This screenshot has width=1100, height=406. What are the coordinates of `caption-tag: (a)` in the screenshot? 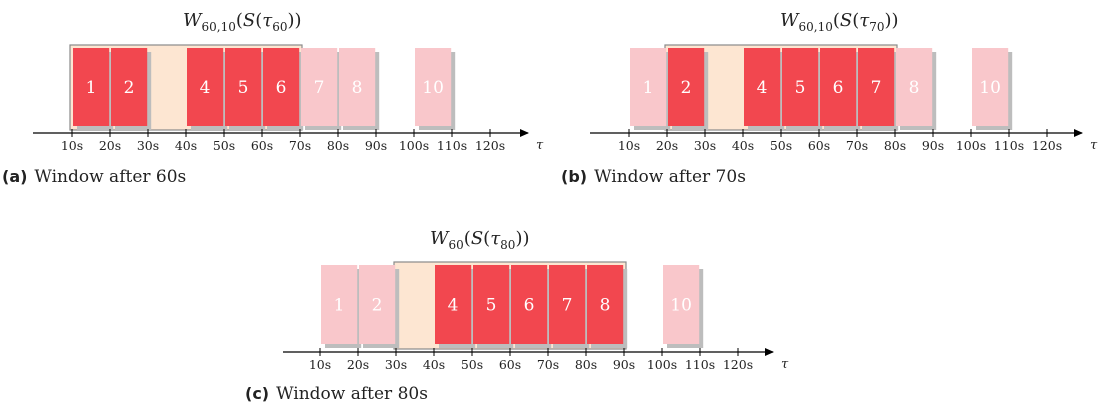 It's located at (14, 176).